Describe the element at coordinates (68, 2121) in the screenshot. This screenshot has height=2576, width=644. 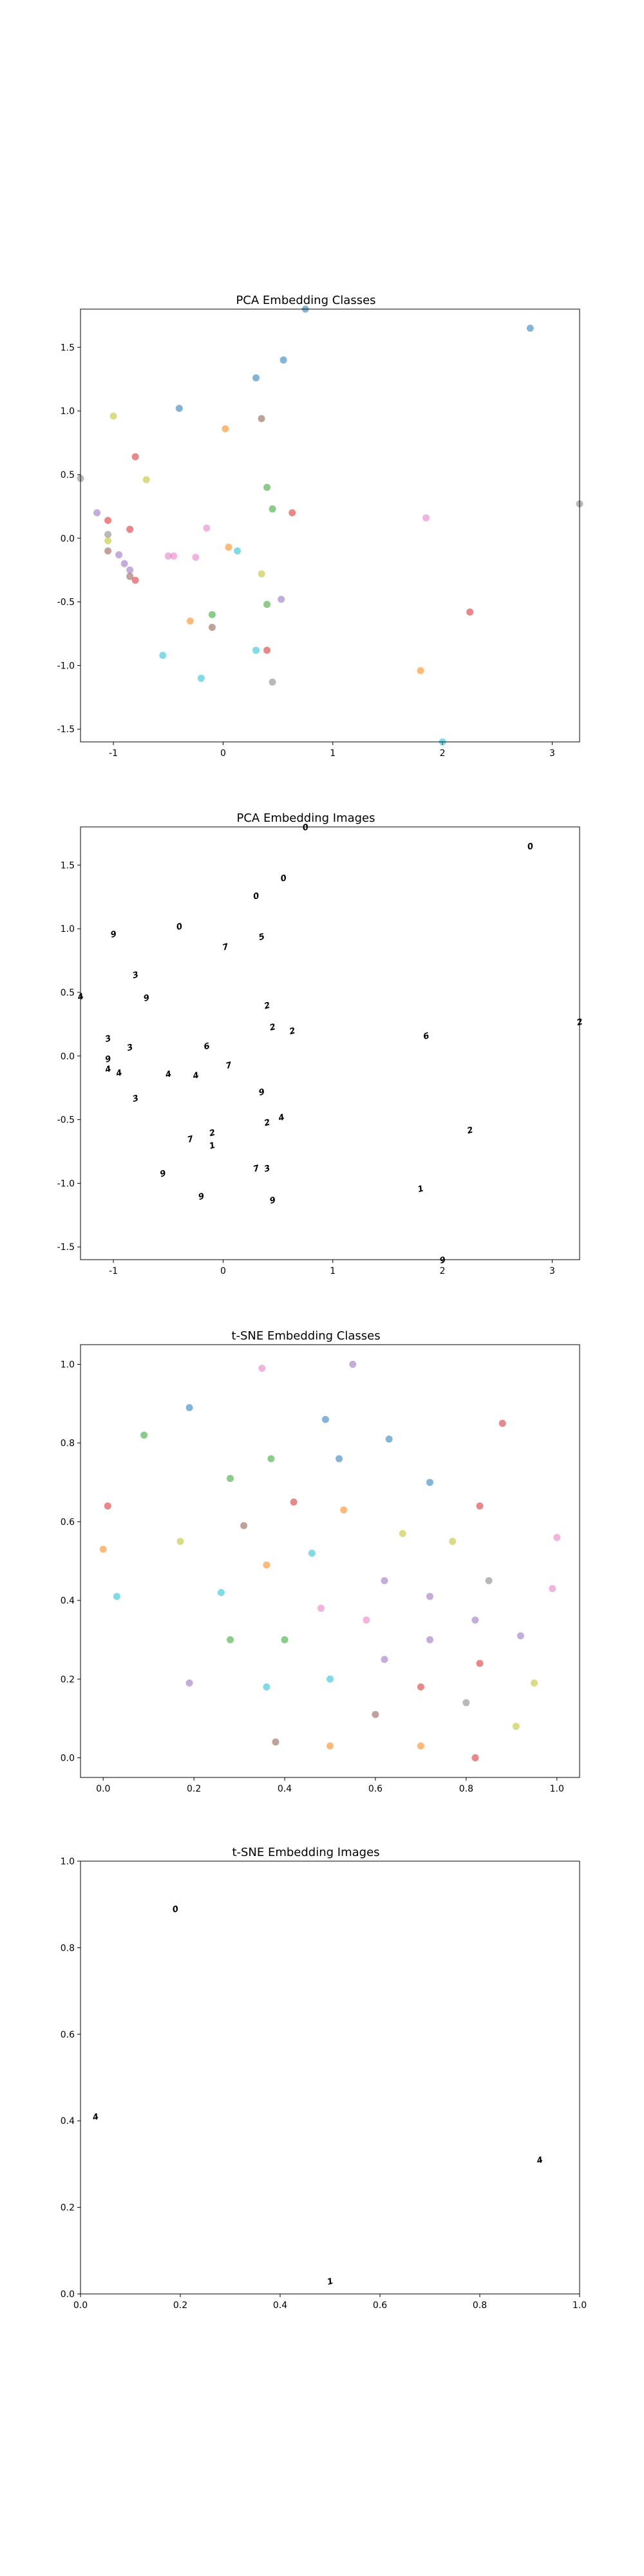
I see `y-tick-label: 0.4` at that location.